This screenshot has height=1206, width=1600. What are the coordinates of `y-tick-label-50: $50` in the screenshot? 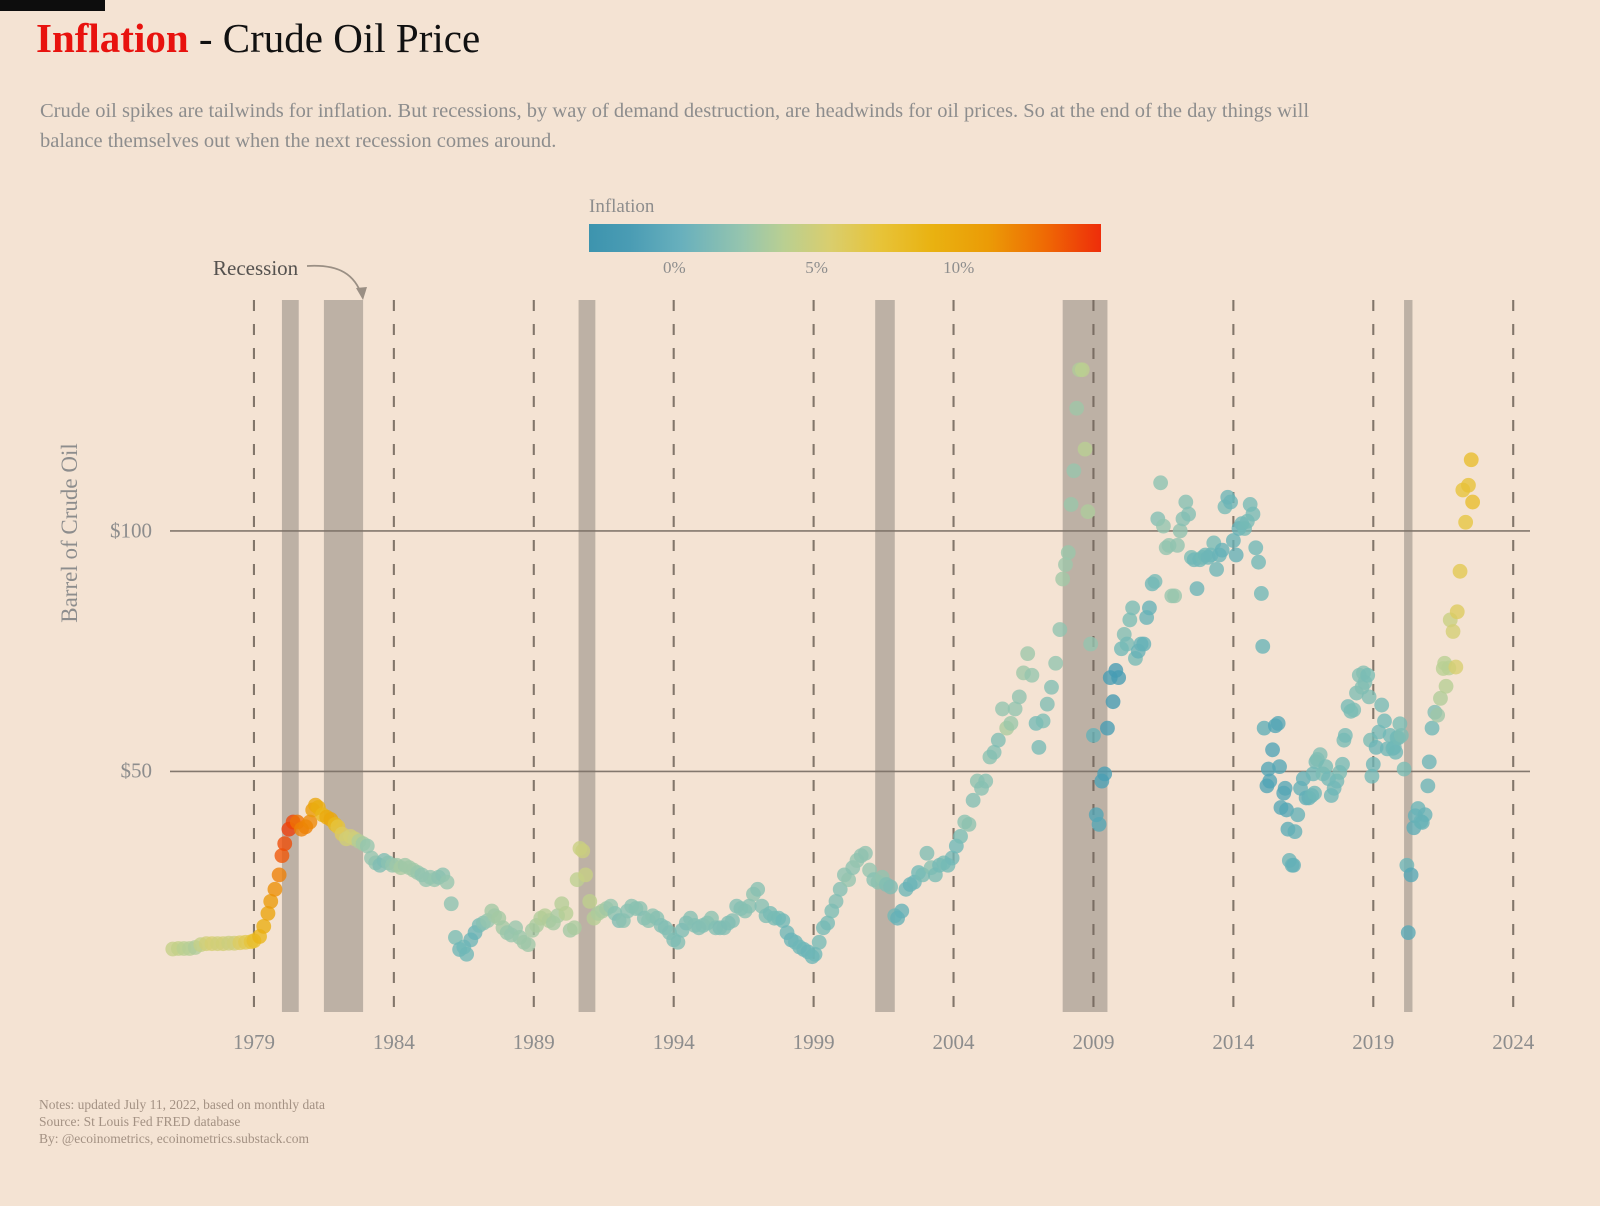 It's located at (136, 770).